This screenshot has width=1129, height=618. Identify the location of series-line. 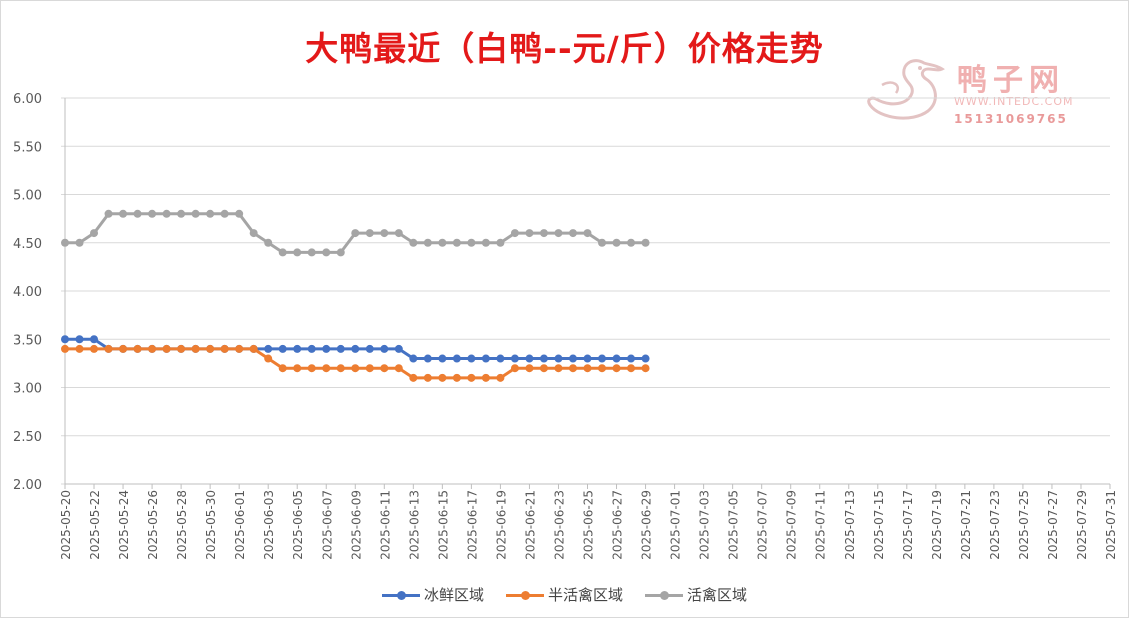
(355, 363).